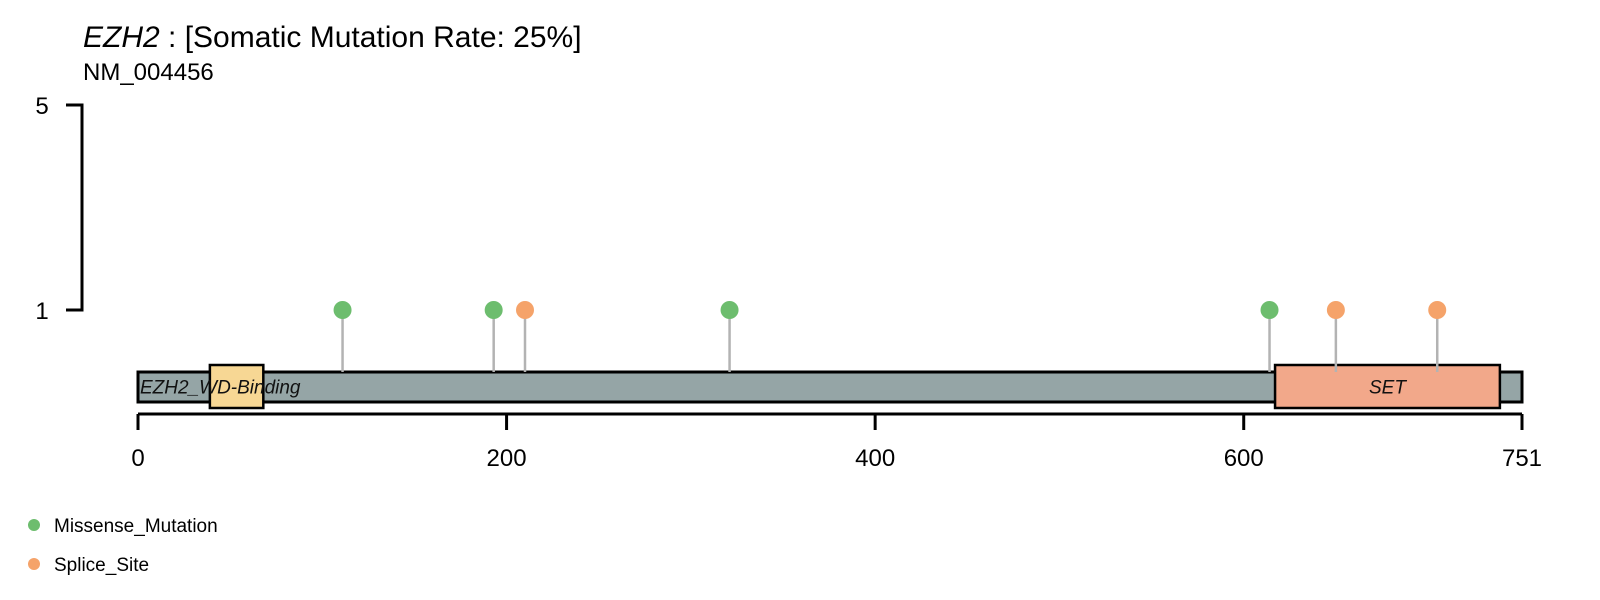 Image resolution: width=1600 pixels, height=600 pixels. I want to click on transcript-id: NM_004456, so click(148, 72).